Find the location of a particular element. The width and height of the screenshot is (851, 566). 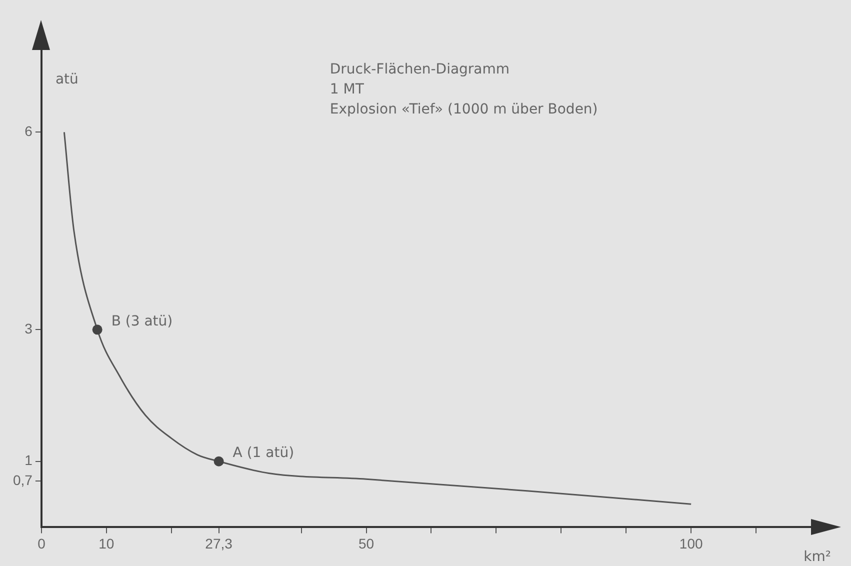

x-tick-label: 100 is located at coordinates (691, 543).